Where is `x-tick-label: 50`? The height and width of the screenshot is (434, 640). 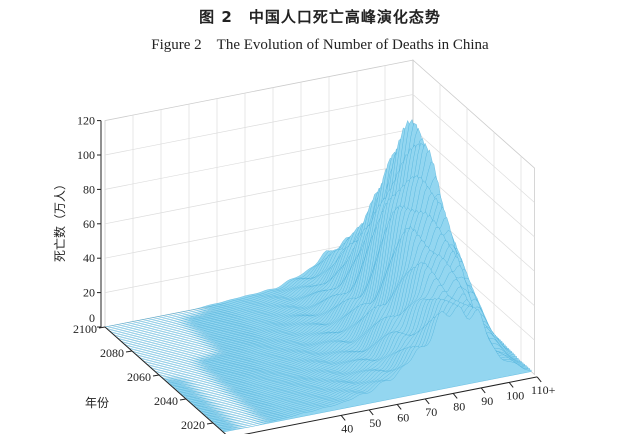 x-tick-label: 50 is located at coordinates (375, 423).